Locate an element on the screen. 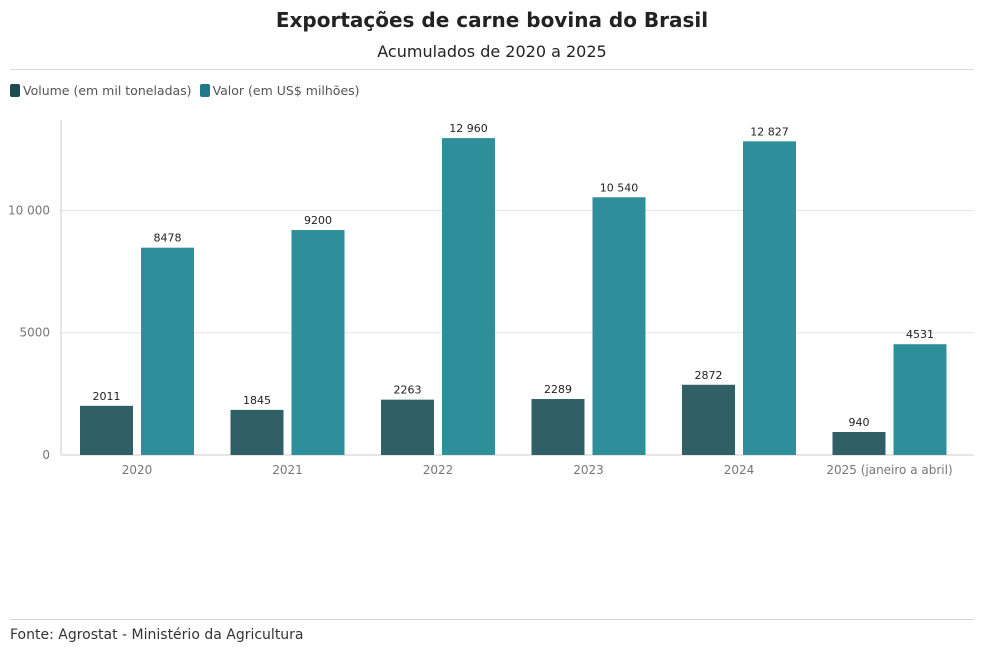 The width and height of the screenshot is (984, 656). legend-item-valor: Valor (em US$ milhões) is located at coordinates (279, 90).